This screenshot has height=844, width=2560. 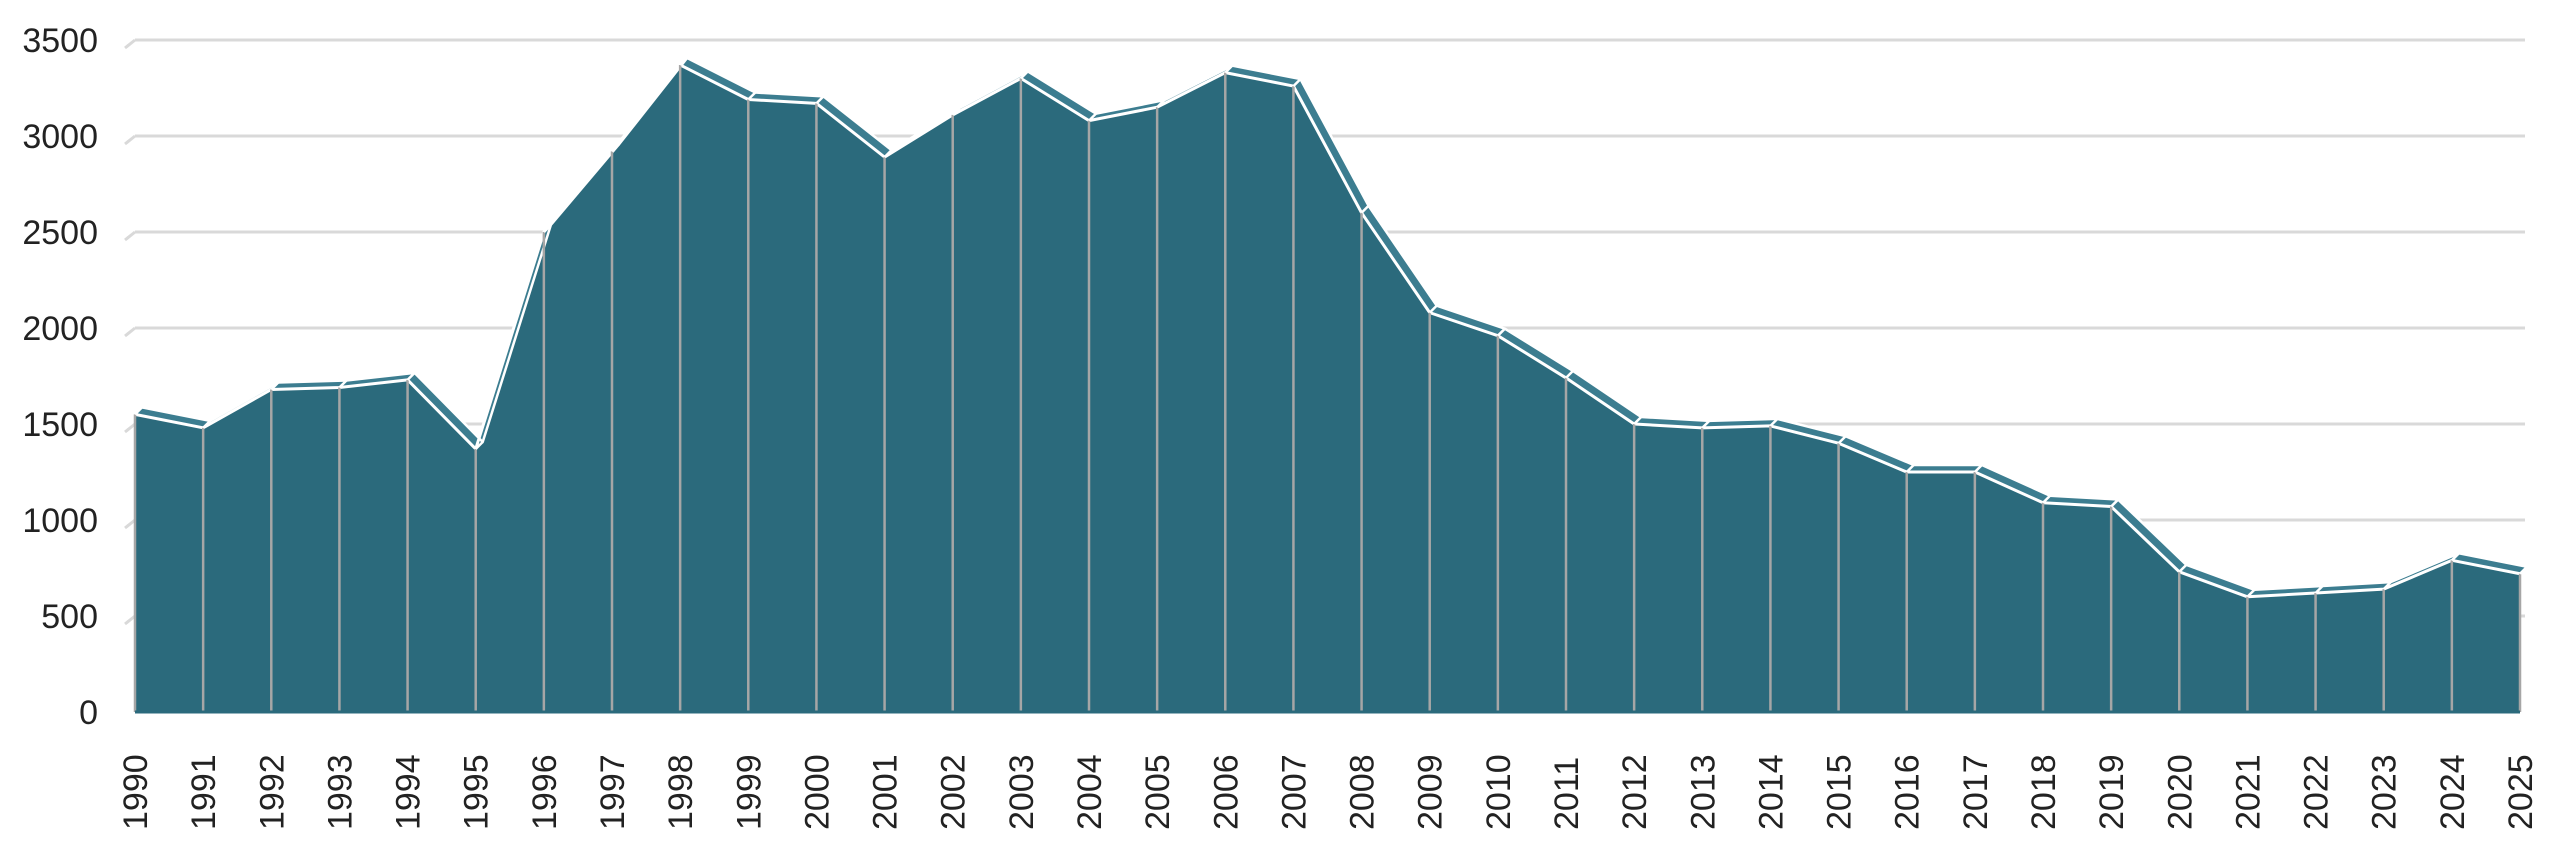 I want to click on x-tick-label: 2002, so click(x=954, y=792).